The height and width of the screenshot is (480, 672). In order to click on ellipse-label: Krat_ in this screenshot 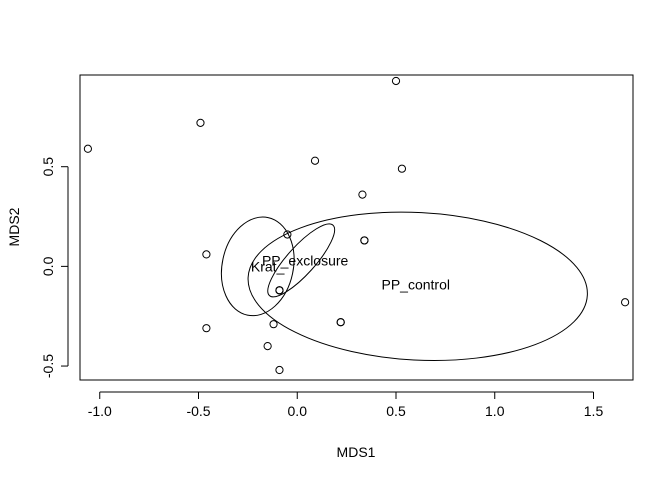, I will do `click(268, 266)`.